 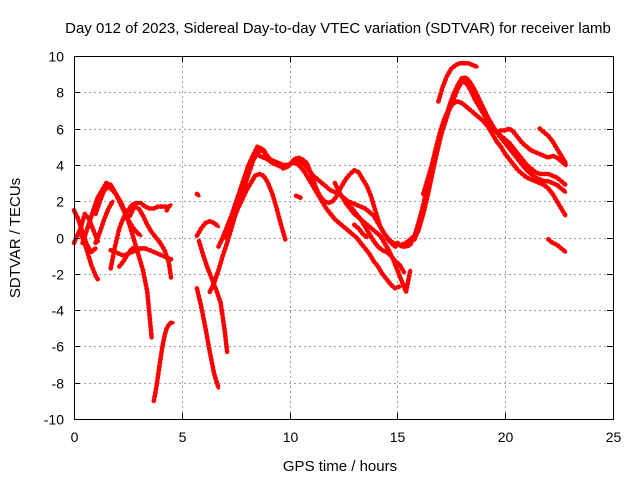 What do you see at coordinates (169, 207) in the screenshot?
I see `series-arc-12-markers` at bounding box center [169, 207].